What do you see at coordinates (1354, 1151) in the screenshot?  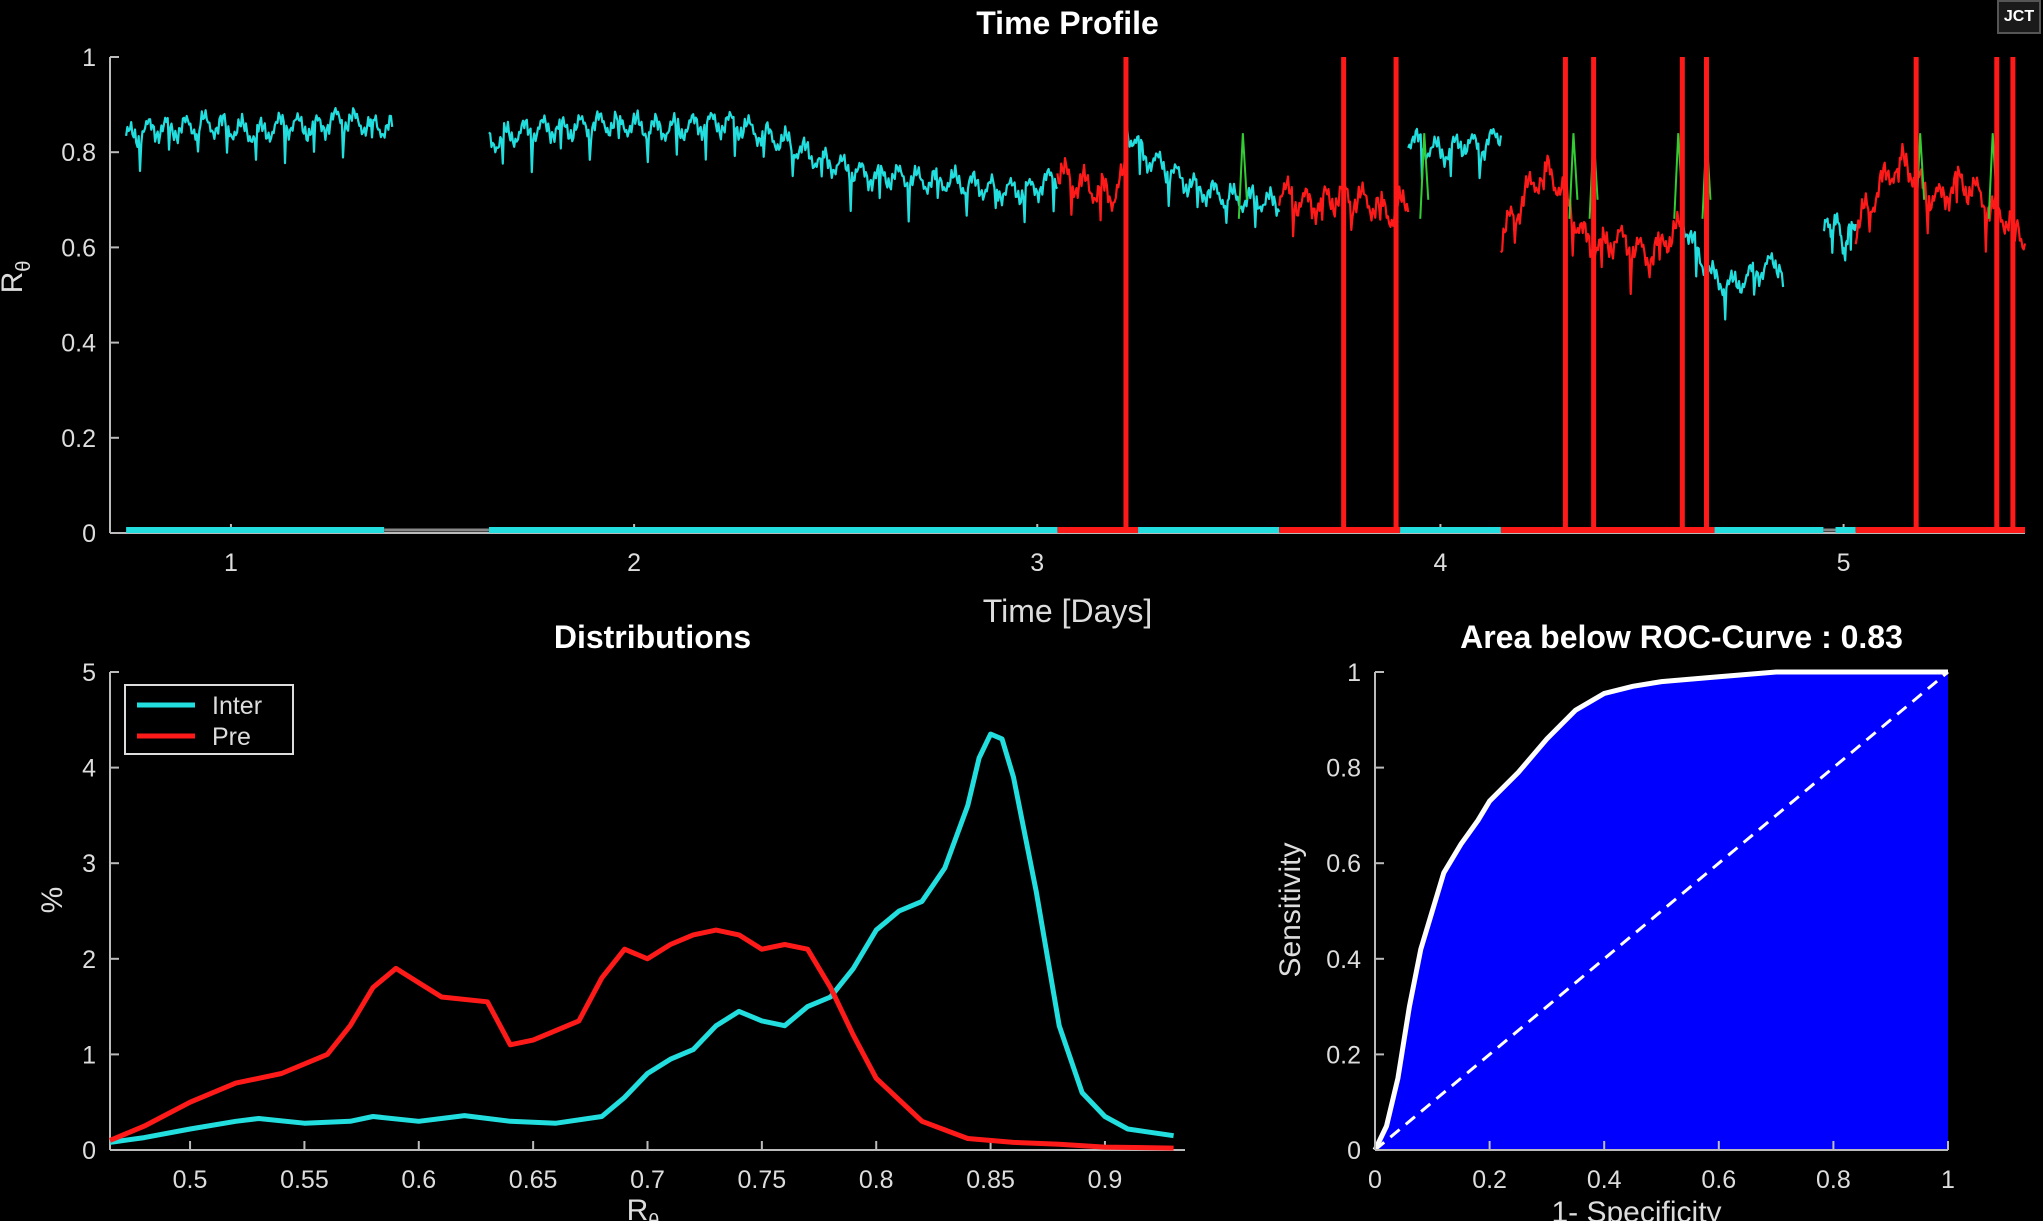 I see `roc-y-tick-label: 0` at bounding box center [1354, 1151].